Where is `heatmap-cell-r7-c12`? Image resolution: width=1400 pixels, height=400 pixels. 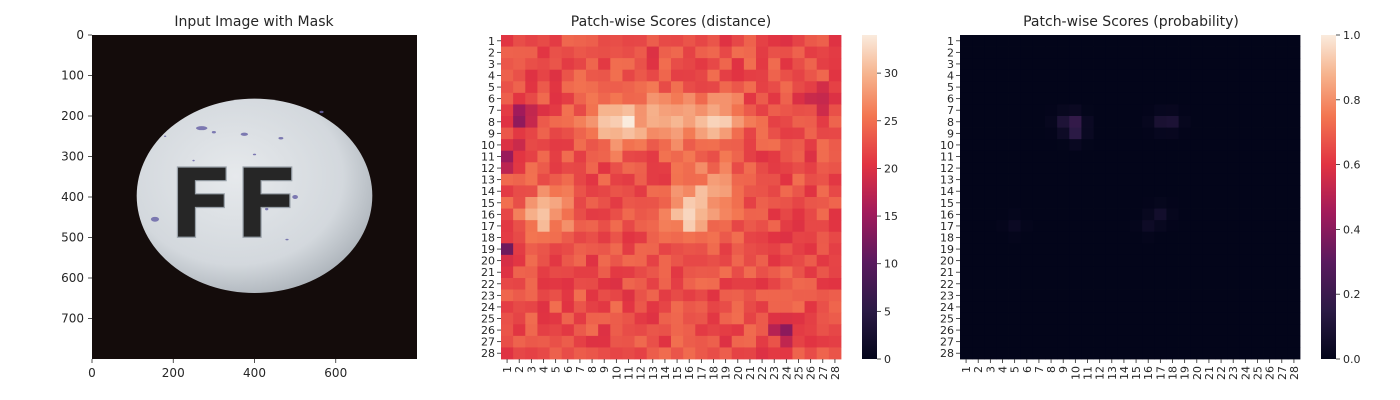 heatmap-cell-r7-c12 is located at coordinates (641, 110).